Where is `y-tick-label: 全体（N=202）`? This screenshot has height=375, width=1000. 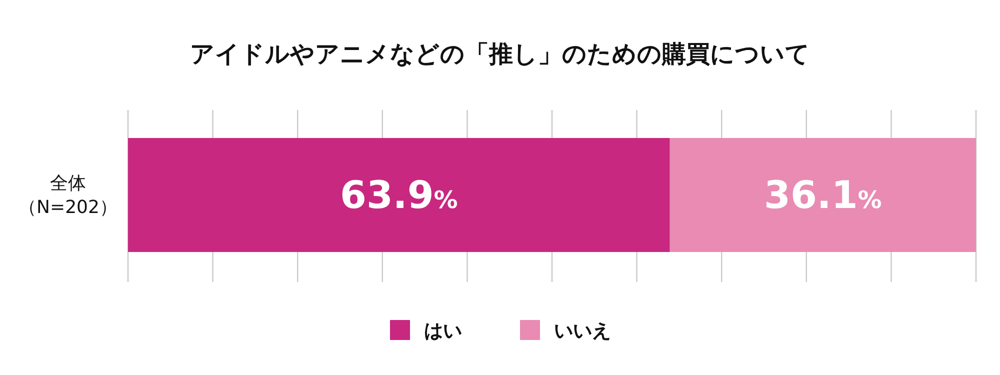
y-tick-label: 全体（N=202） is located at coordinates (68, 195).